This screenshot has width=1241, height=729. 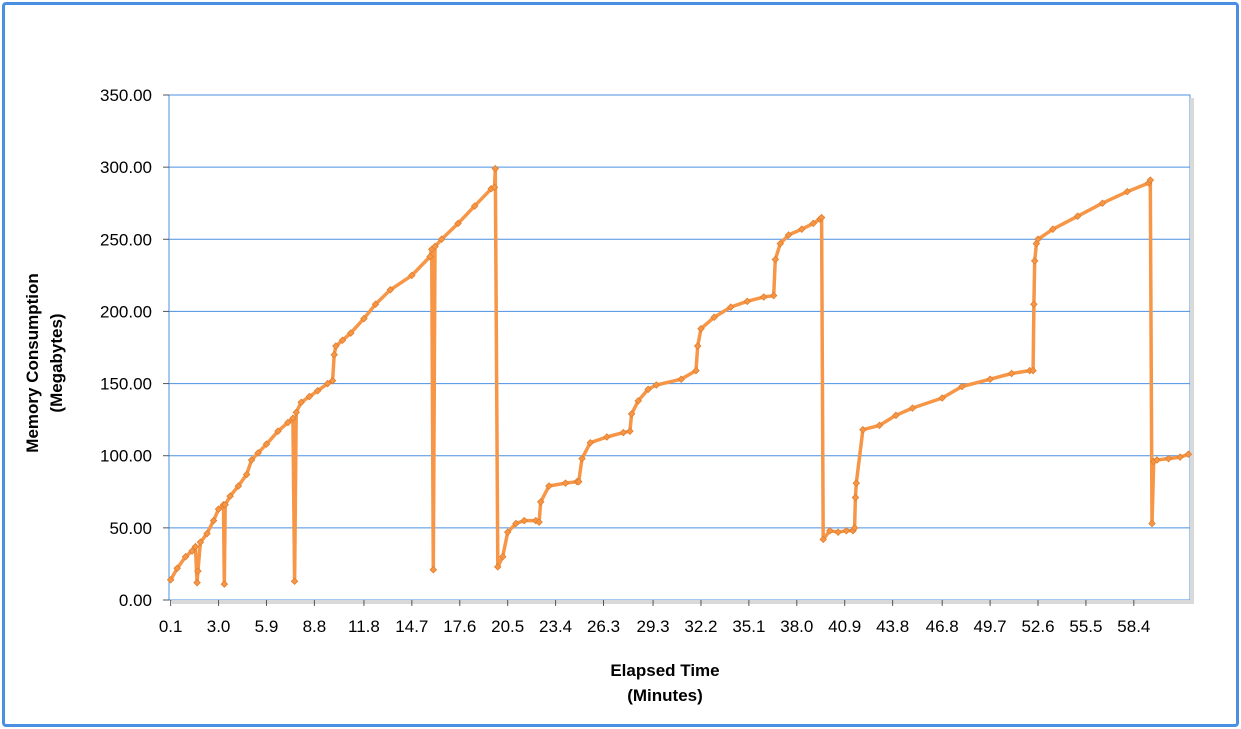 What do you see at coordinates (1037, 626) in the screenshot?
I see `x-tick-label: 52.6` at bounding box center [1037, 626].